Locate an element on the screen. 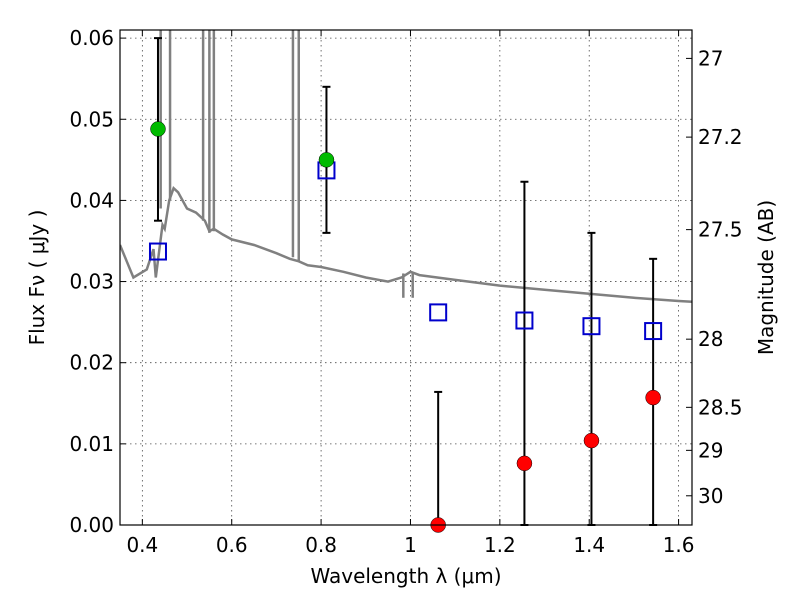  y-right-tick-label: 27 is located at coordinates (710, 58).